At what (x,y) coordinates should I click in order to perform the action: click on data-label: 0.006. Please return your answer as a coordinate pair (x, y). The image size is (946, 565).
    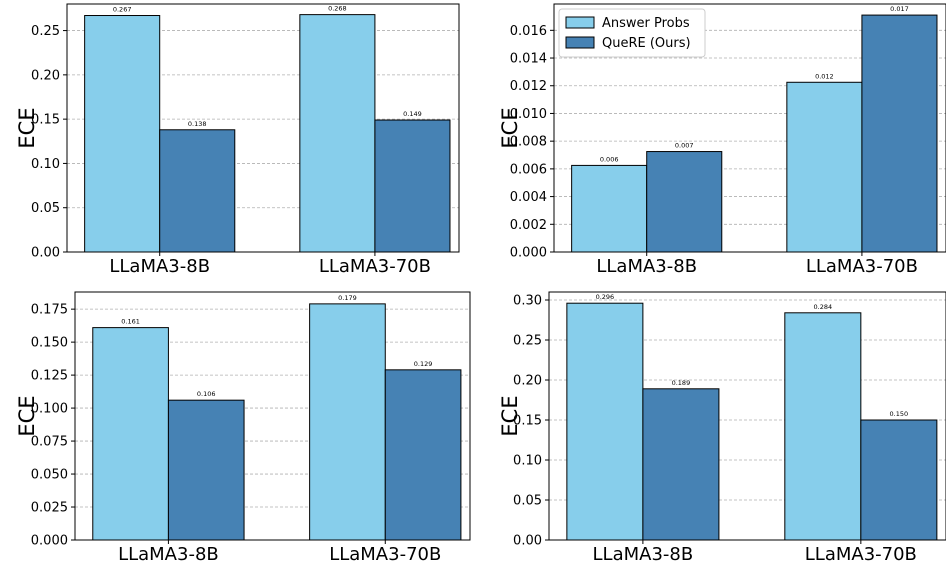
    Looking at the image, I should click on (609, 159).